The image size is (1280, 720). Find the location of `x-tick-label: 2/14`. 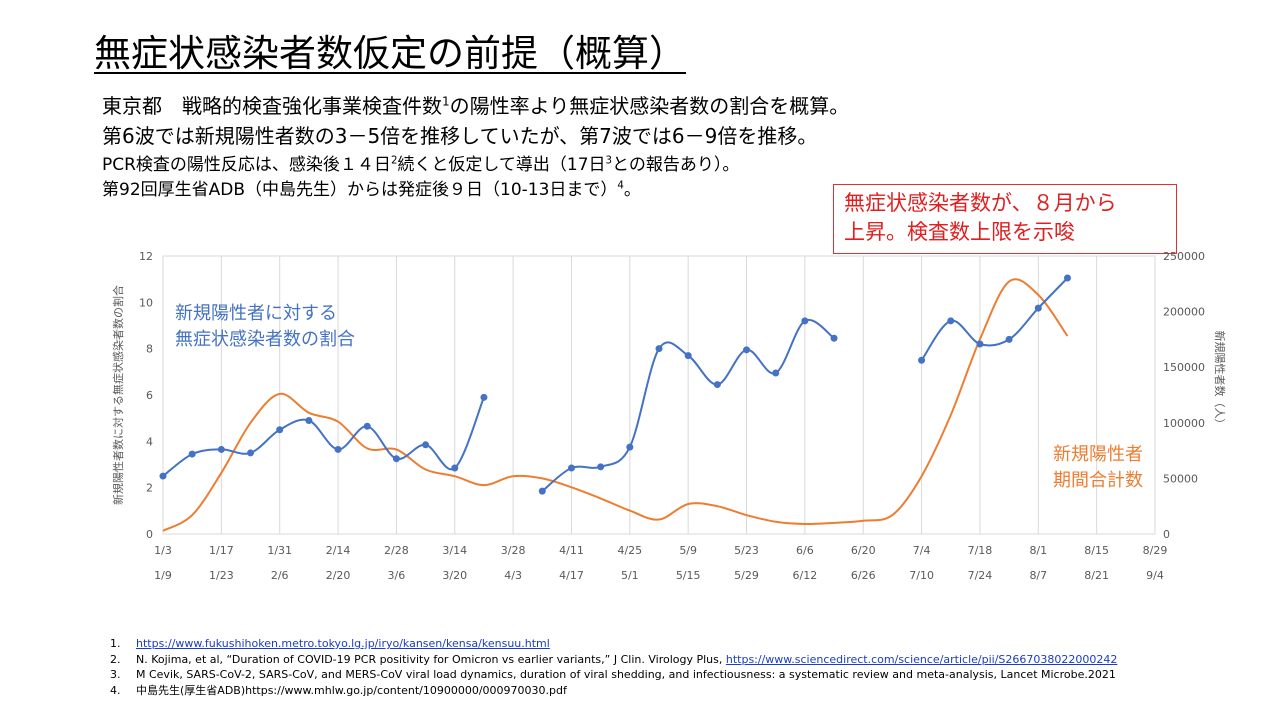

x-tick-label: 2/14 is located at coordinates (338, 550).